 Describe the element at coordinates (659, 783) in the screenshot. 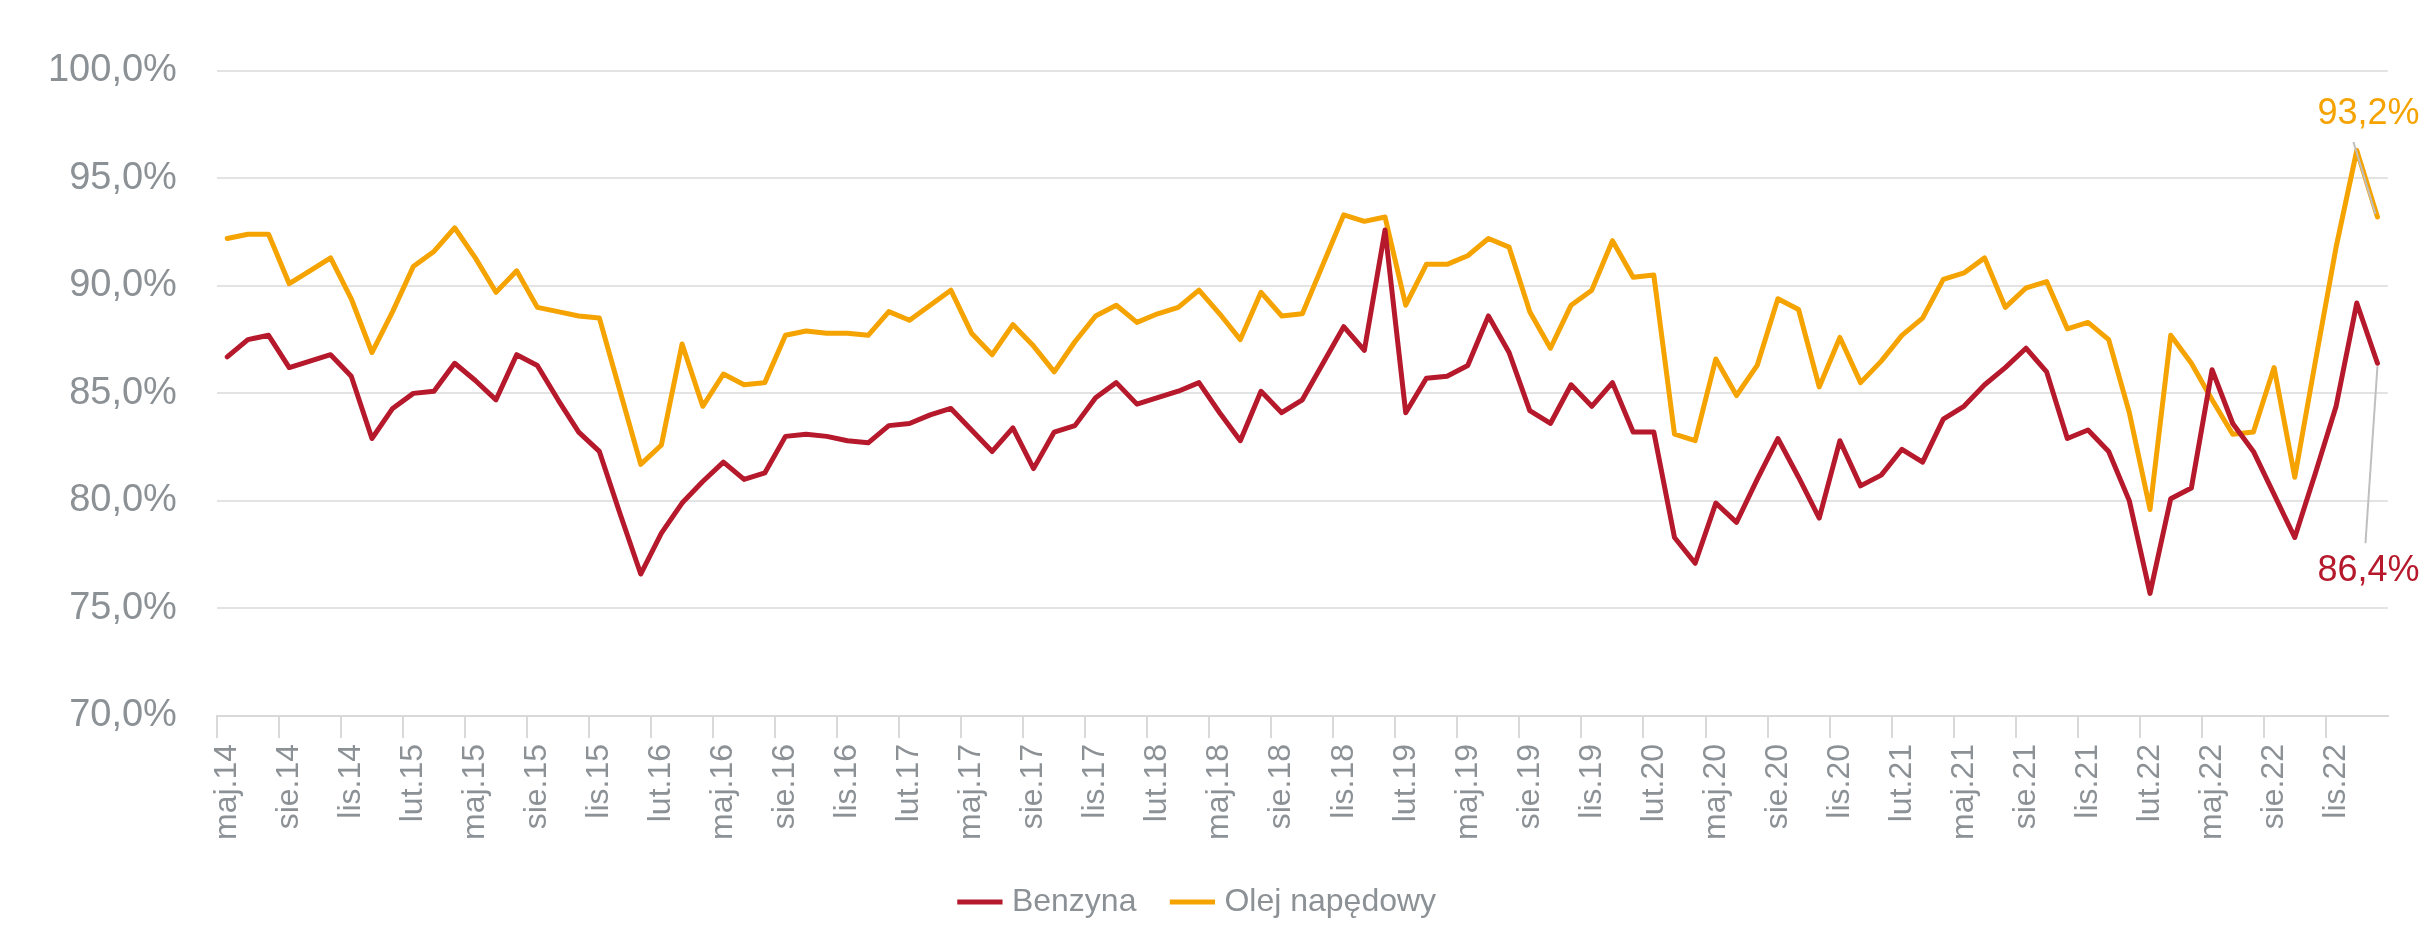

I see `x-tick-label: lut.16` at that location.